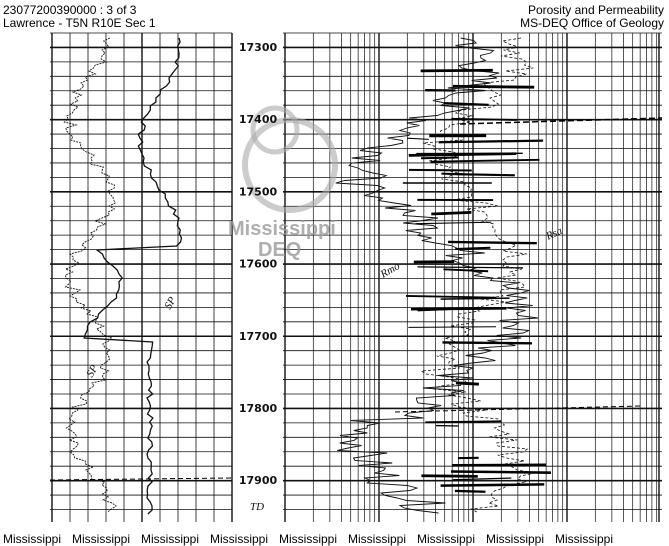 This screenshot has height=546, width=669. Describe the element at coordinates (592, 23) in the screenshot. I see `source: MS-DEQ Office of Geology` at that location.